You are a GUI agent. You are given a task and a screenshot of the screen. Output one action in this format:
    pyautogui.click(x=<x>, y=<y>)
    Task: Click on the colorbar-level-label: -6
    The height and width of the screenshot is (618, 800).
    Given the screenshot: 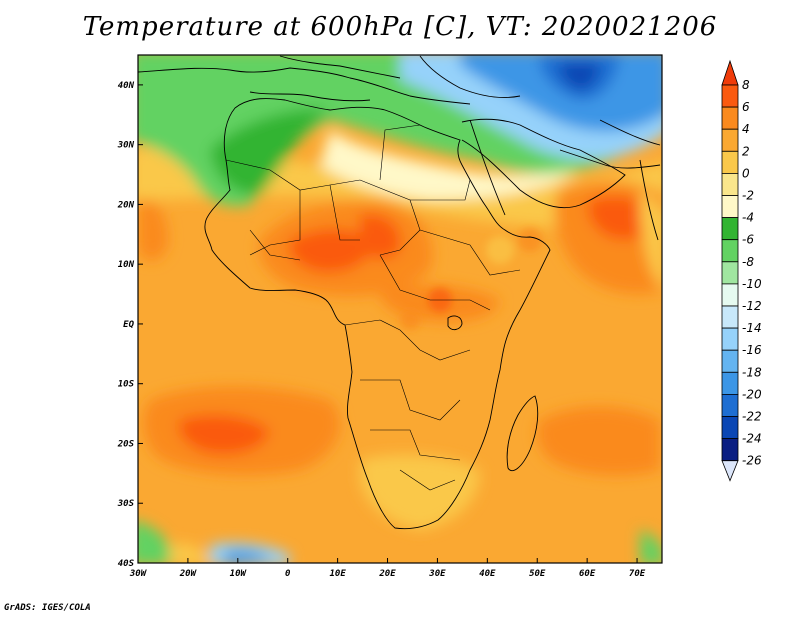 What is the action you would take?
    pyautogui.click(x=748, y=240)
    